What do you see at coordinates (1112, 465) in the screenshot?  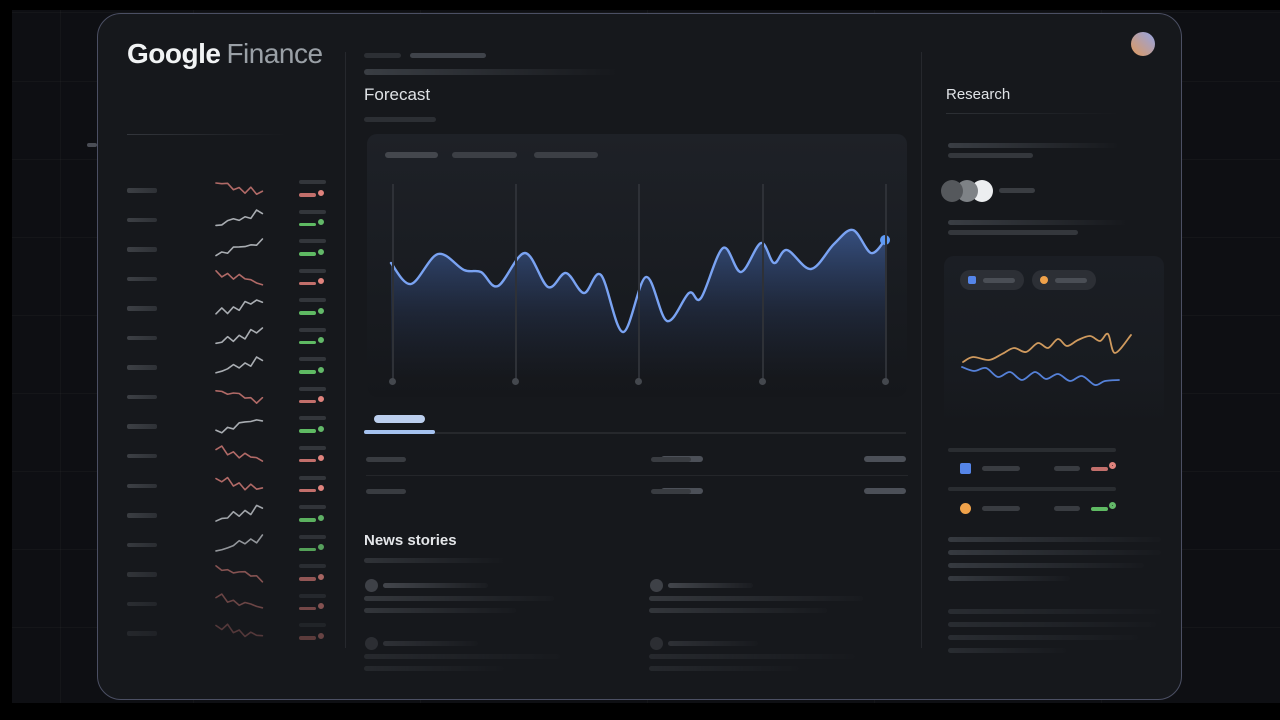 I see `row-change-dot-down` at bounding box center [1112, 465].